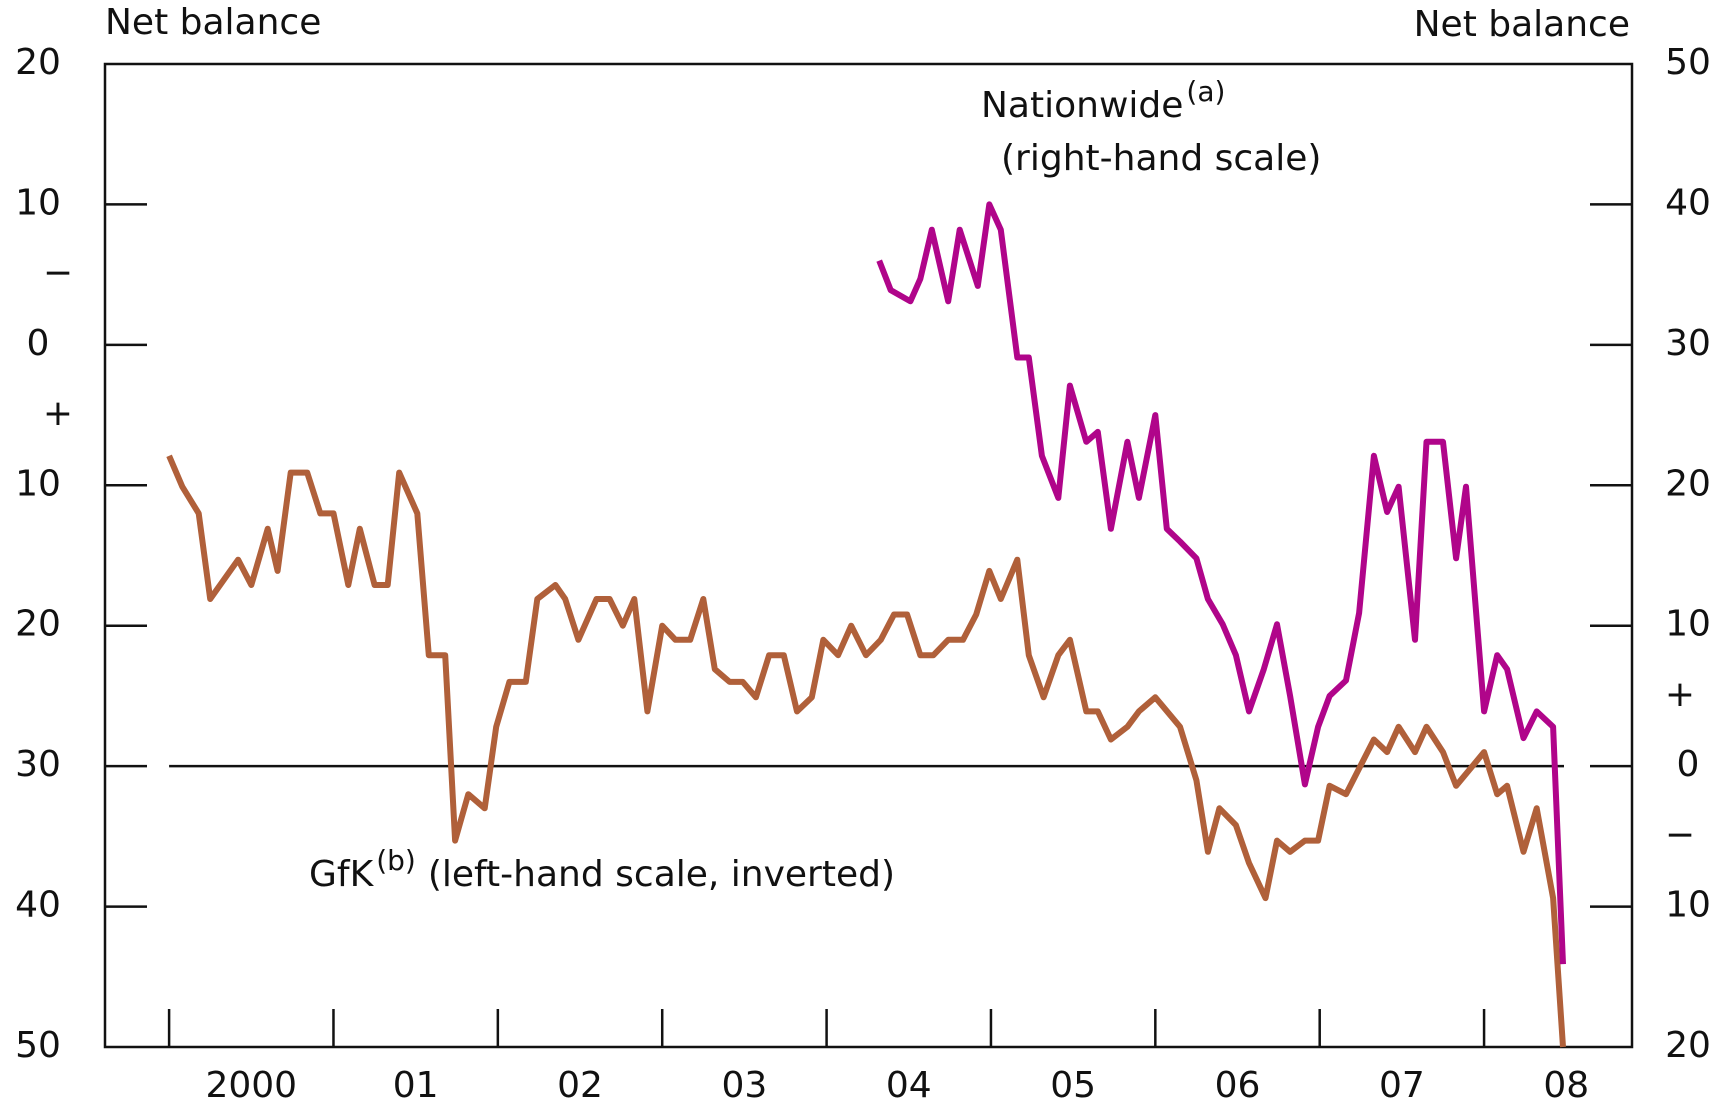 The image size is (1720, 1109). I want to click on y2-tick-label: 0, so click(1688, 764).